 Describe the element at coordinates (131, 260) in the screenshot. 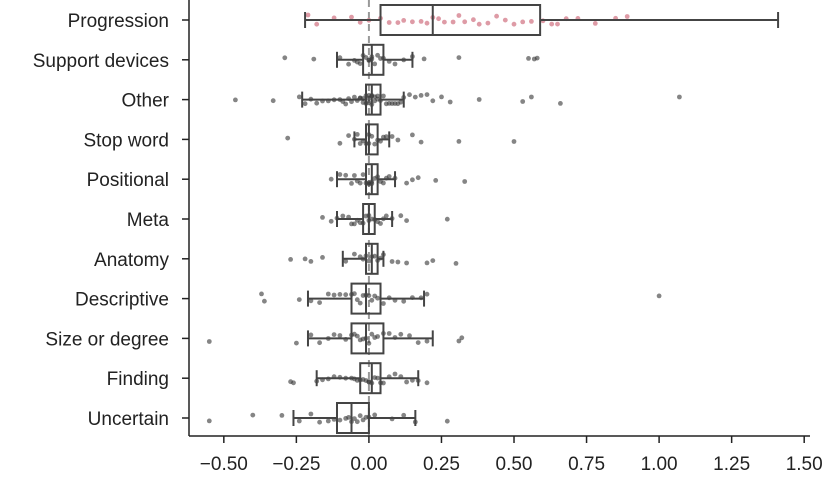

I see `category-label: Anatomy` at that location.